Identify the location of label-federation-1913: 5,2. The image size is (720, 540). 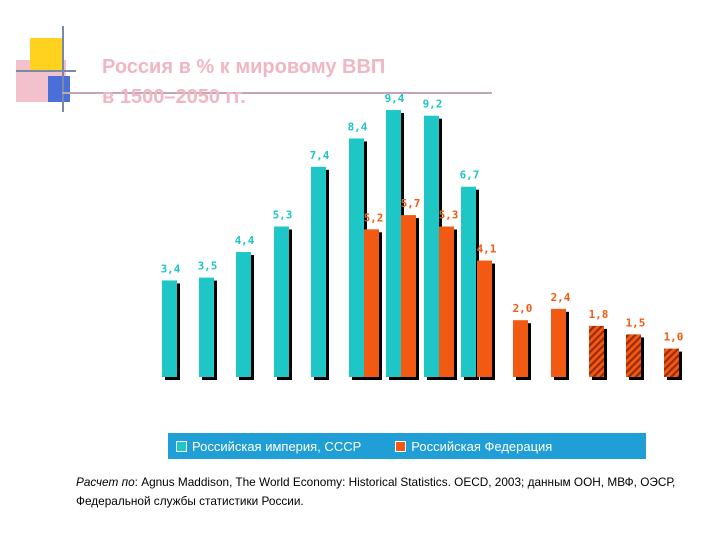
(374, 217).